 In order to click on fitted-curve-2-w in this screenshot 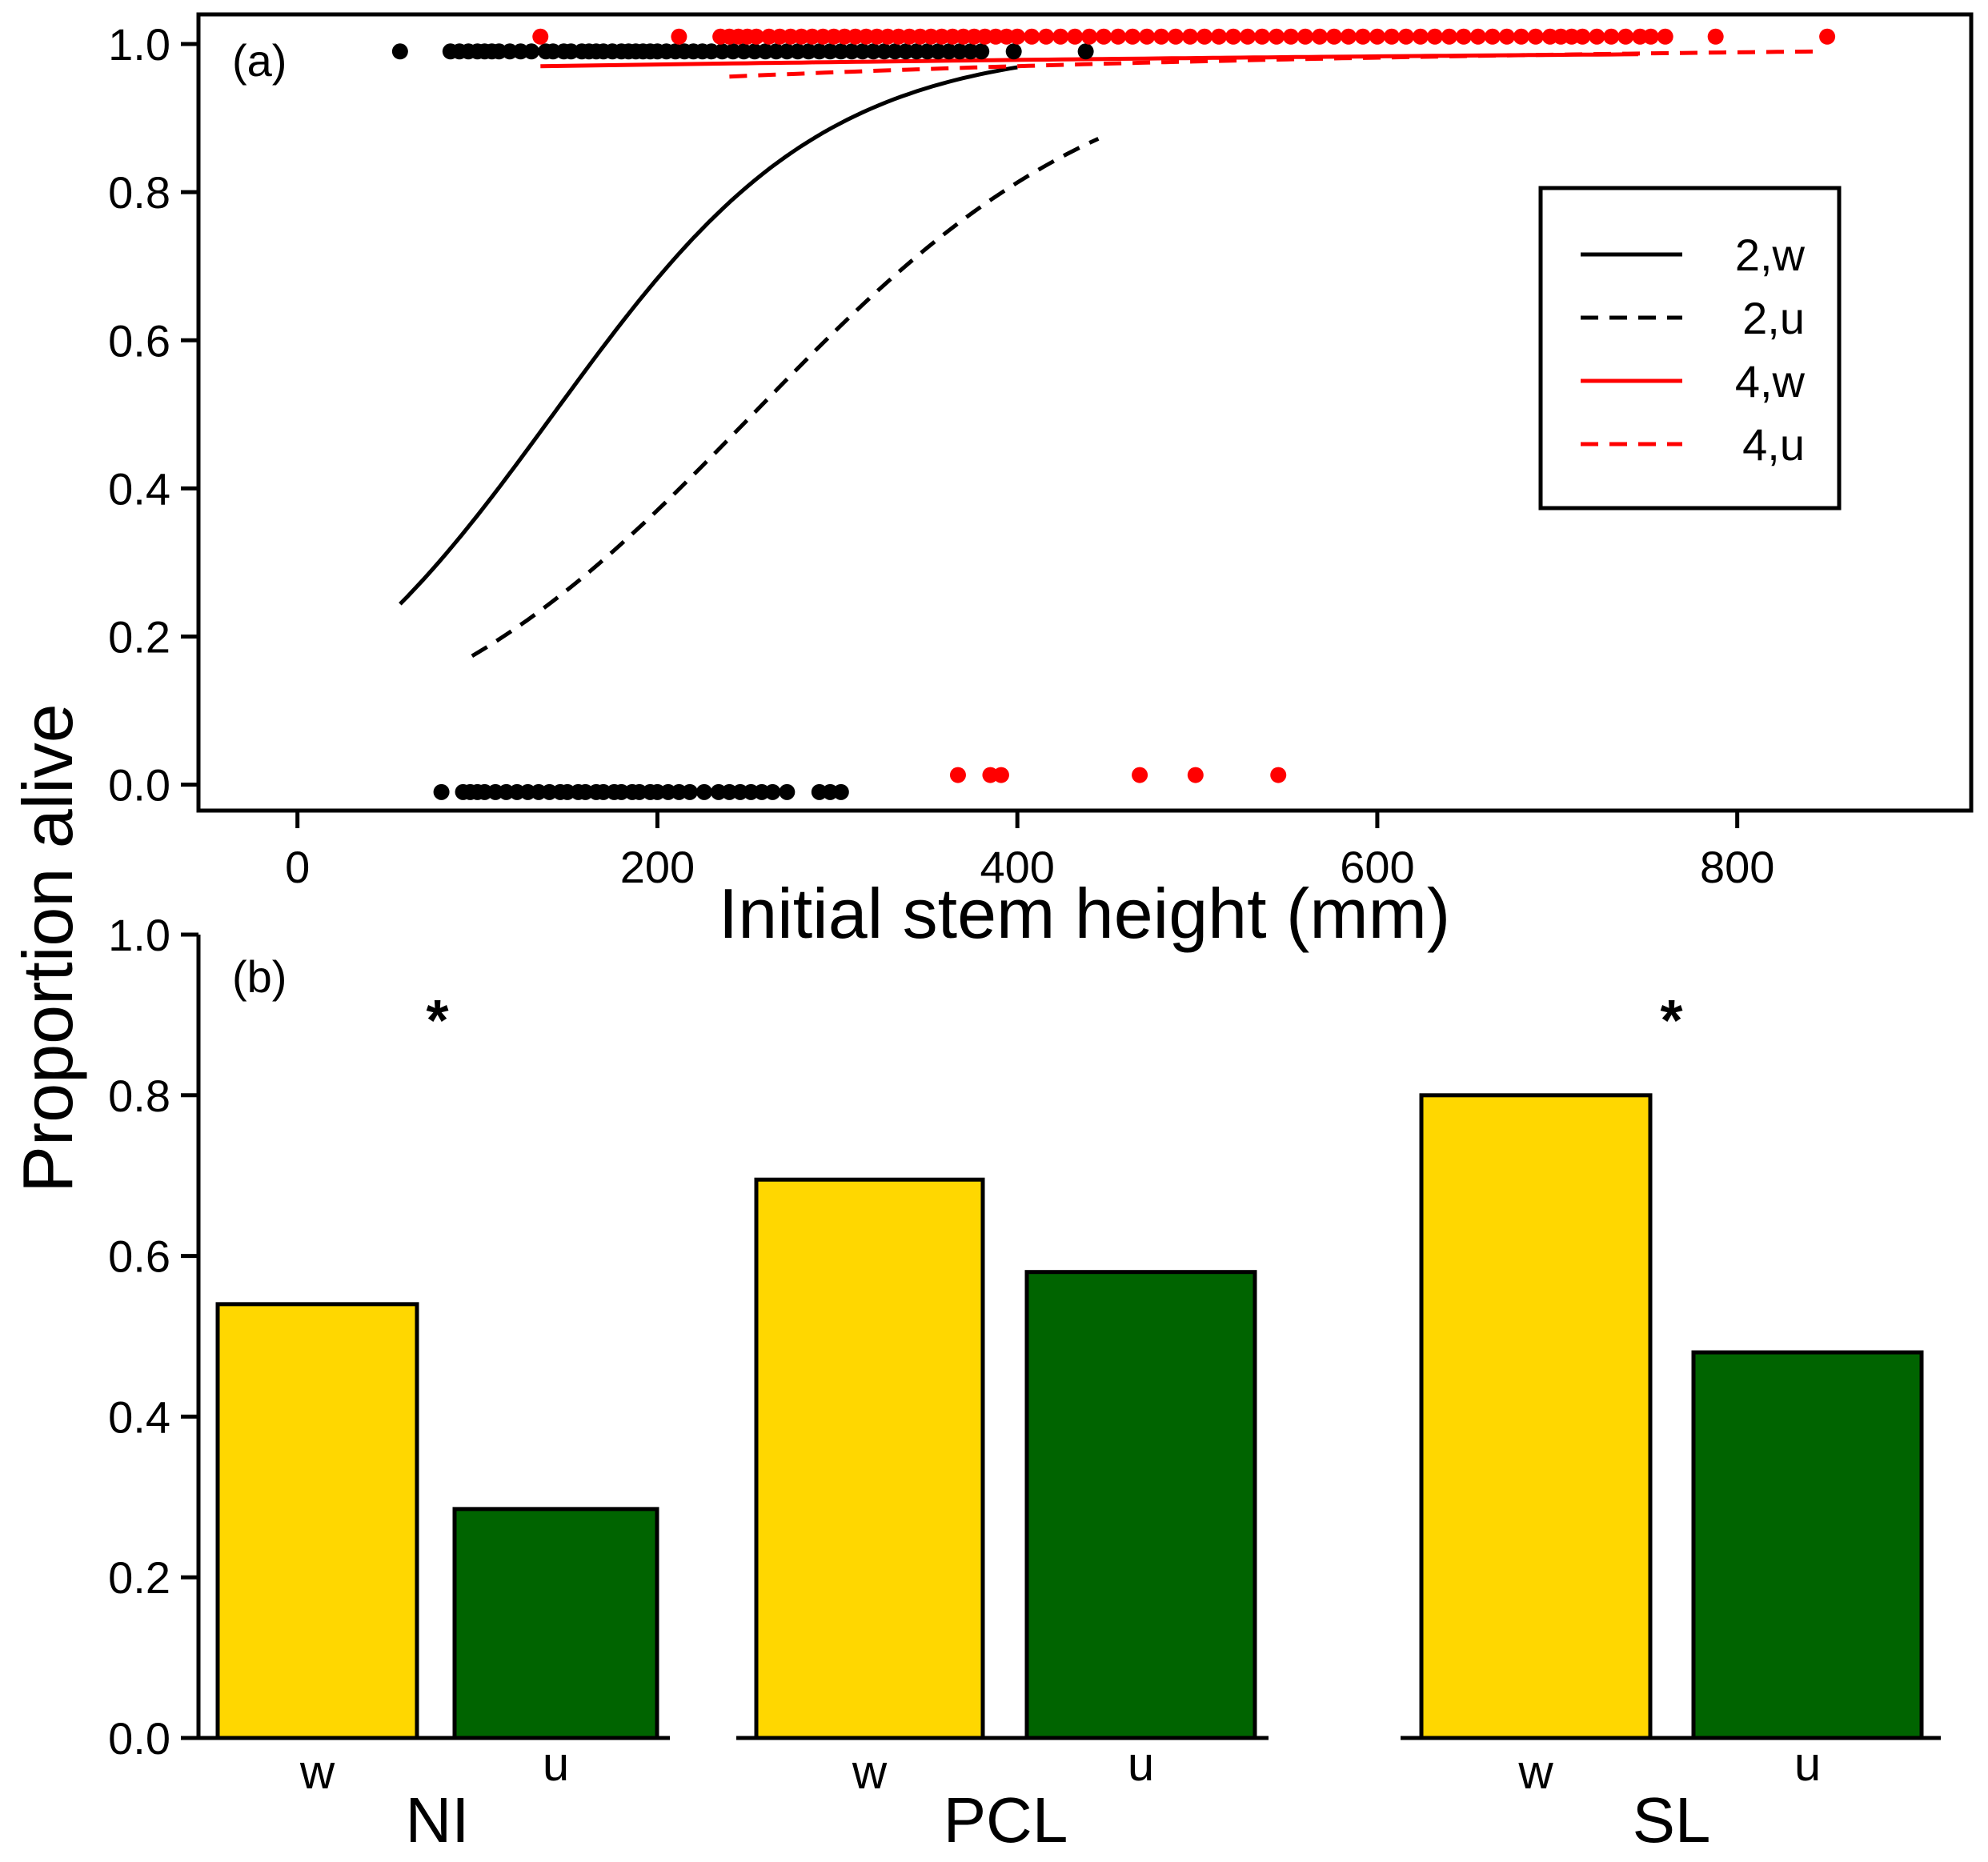, I will do `click(708, 335)`.